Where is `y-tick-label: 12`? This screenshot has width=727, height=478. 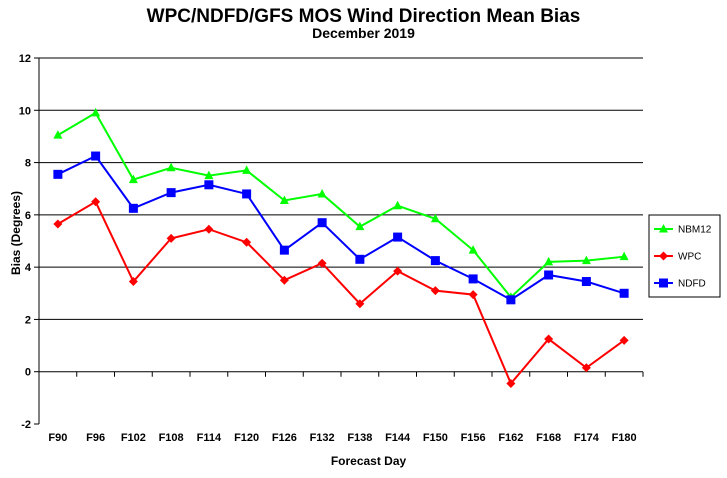
y-tick-label: 12 is located at coordinates (25, 59).